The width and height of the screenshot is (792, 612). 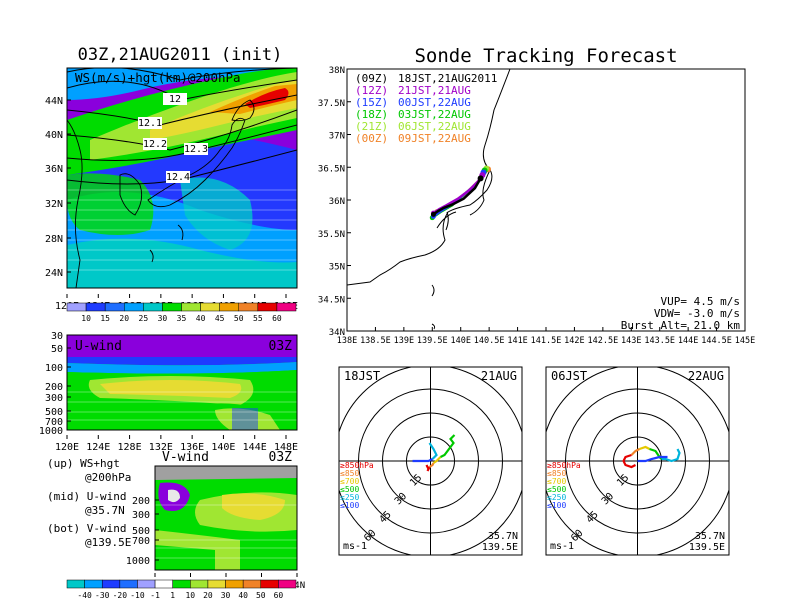 What do you see at coordinates (54, 101) in the screenshot?
I see `ws-y-tick-label: 44N` at bounding box center [54, 101].